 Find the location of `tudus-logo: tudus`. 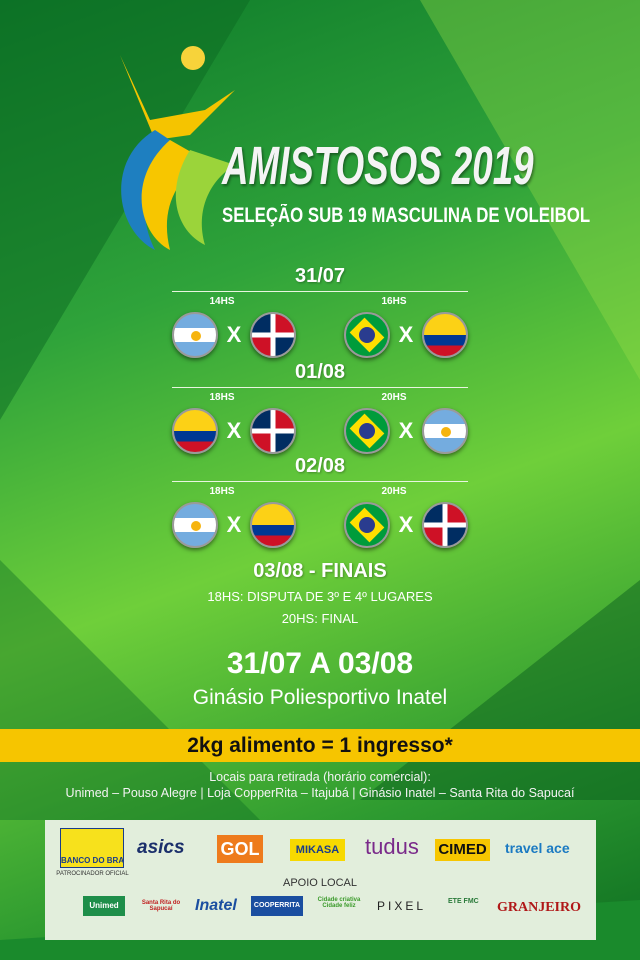

tudus-logo: tudus is located at coordinates (392, 846).